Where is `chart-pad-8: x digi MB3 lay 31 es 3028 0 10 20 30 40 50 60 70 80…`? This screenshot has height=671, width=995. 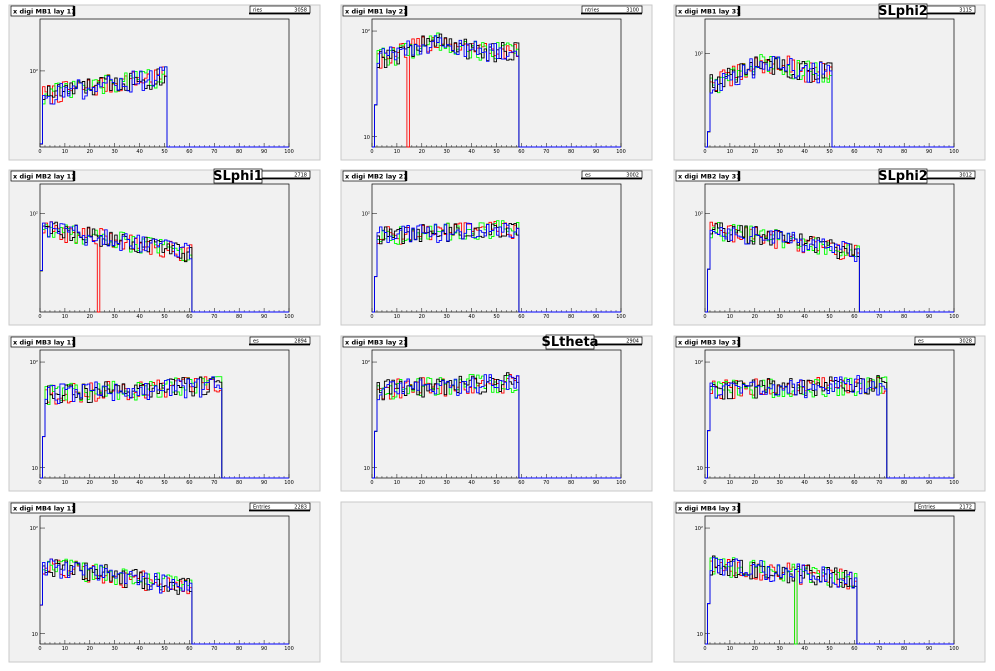
chart-pad-8: x digi MB3 lay 31 es 3028 0 10 20 30 40 50 60 70 80… is located at coordinates (829, 413).